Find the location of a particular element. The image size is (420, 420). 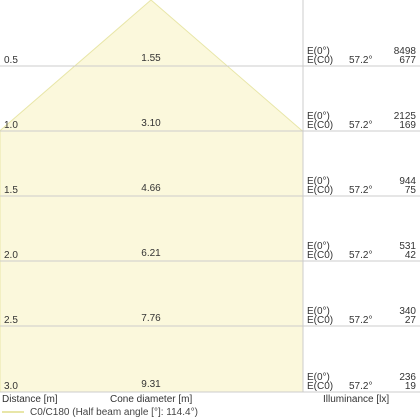

ec0-value: 75 is located at coordinates (411, 190).